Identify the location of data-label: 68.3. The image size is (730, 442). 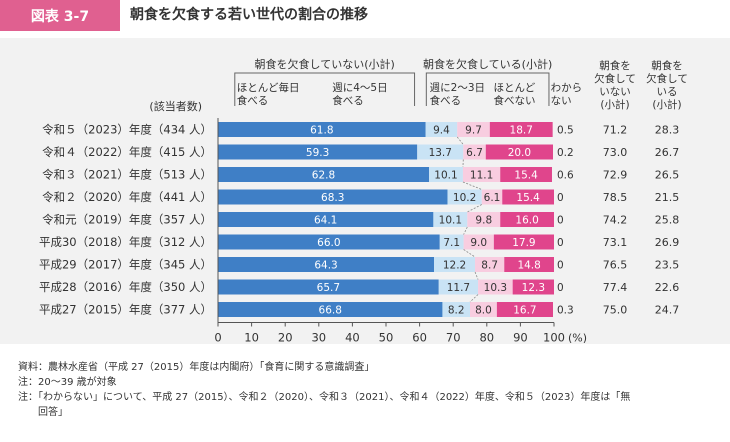
(332, 198).